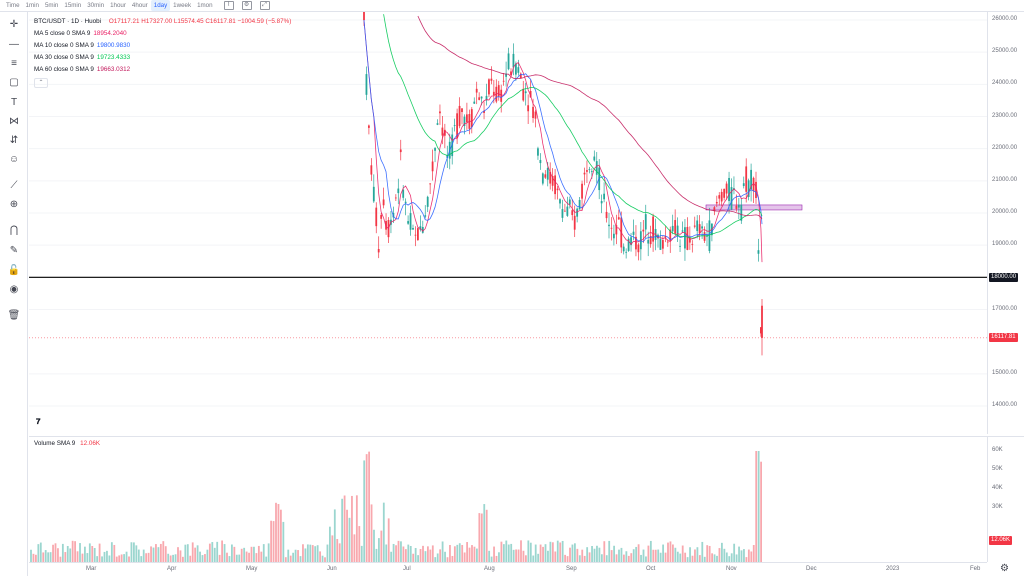 This screenshot has height=576, width=1024. Describe the element at coordinates (64, 69) in the screenshot. I see `ma-label: MA 60 close 0 SMA 9` at that location.